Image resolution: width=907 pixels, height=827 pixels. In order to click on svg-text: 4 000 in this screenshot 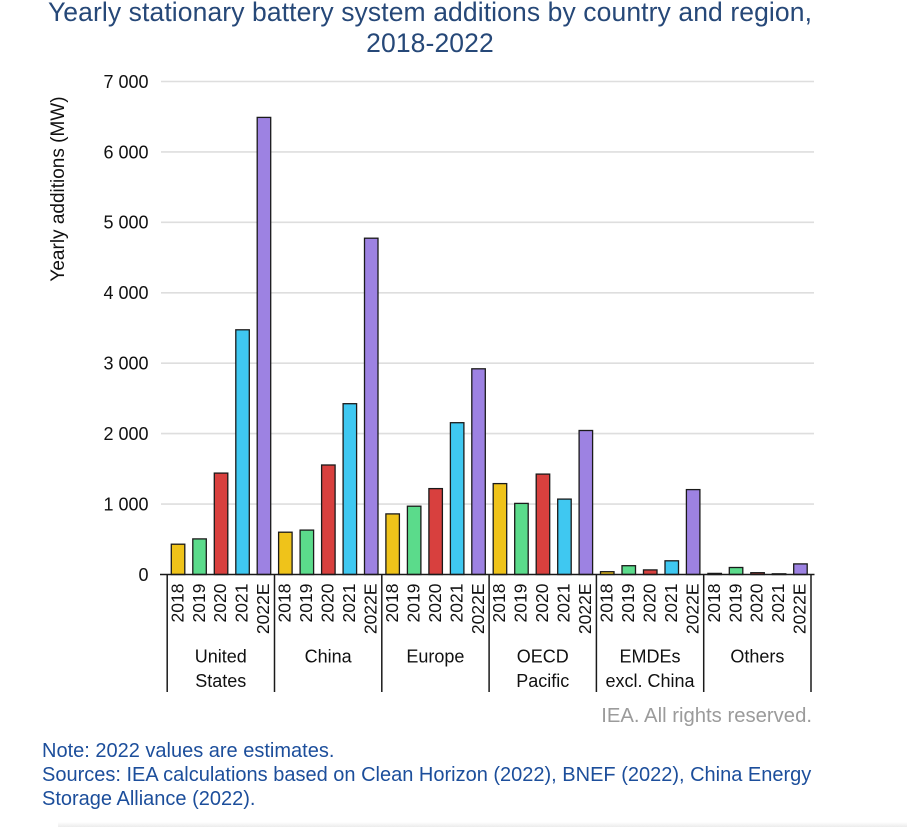, I will do `click(125, 293)`.